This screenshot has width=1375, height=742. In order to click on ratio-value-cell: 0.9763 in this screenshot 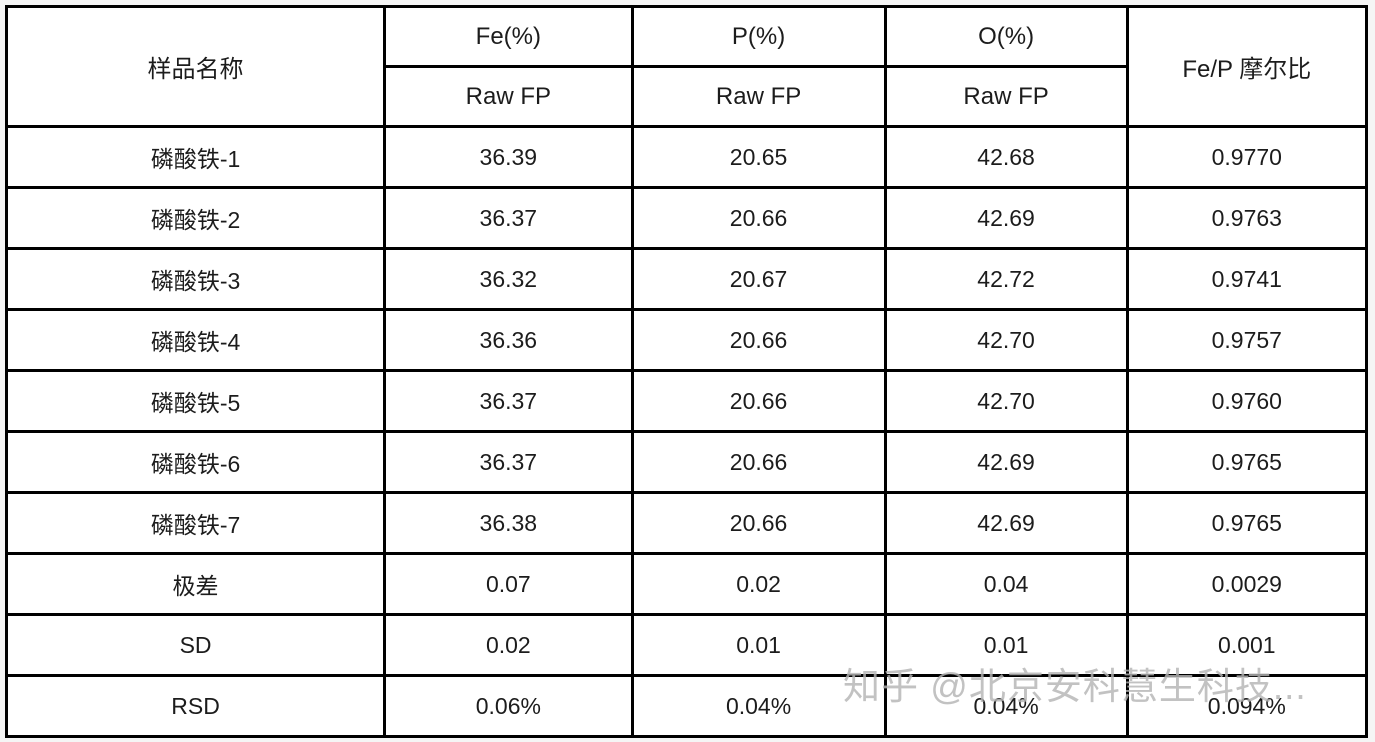, I will do `click(1247, 218)`.